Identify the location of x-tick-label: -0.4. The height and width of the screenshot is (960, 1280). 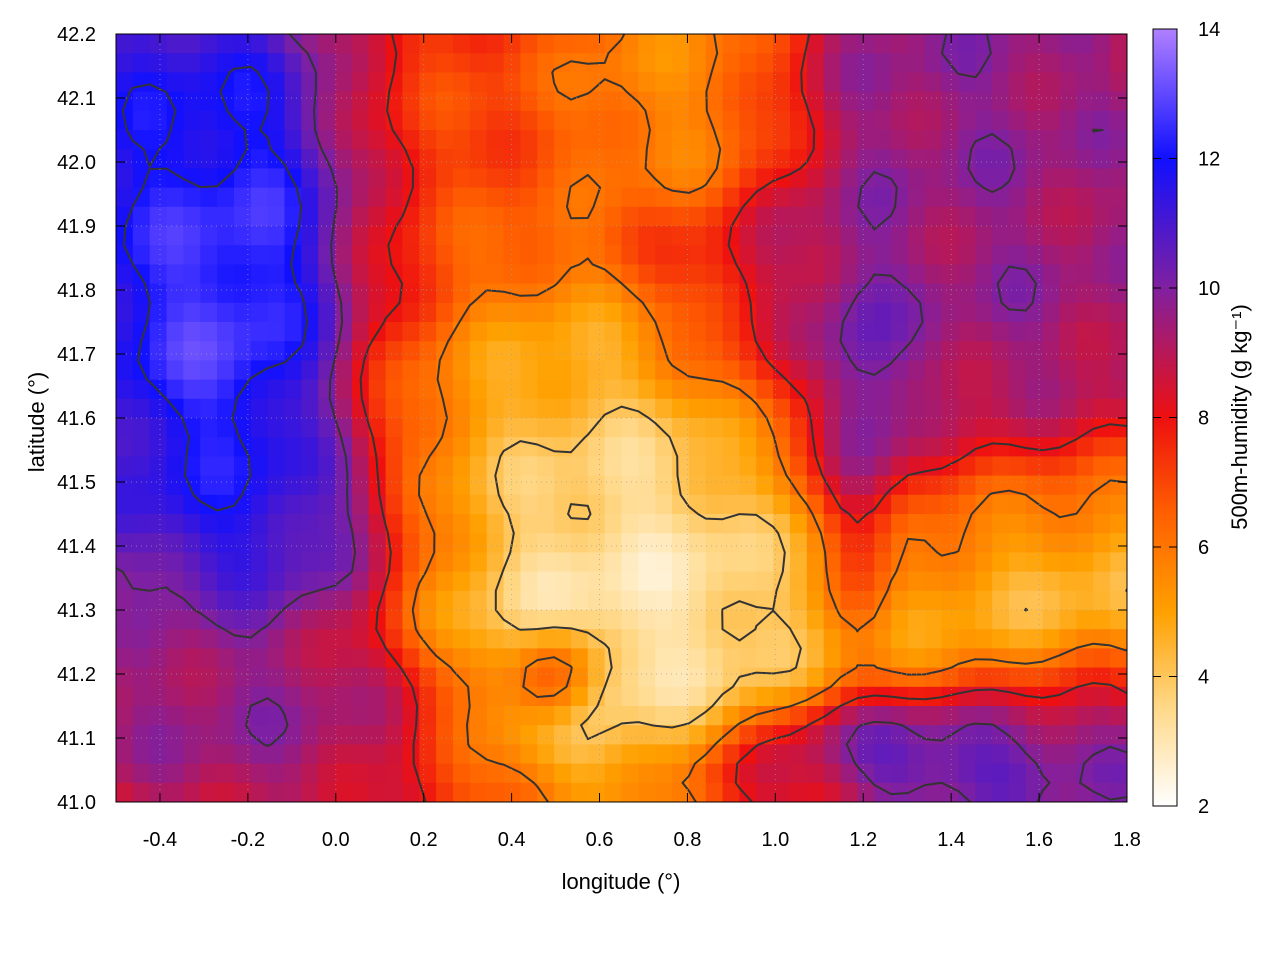
(160, 840).